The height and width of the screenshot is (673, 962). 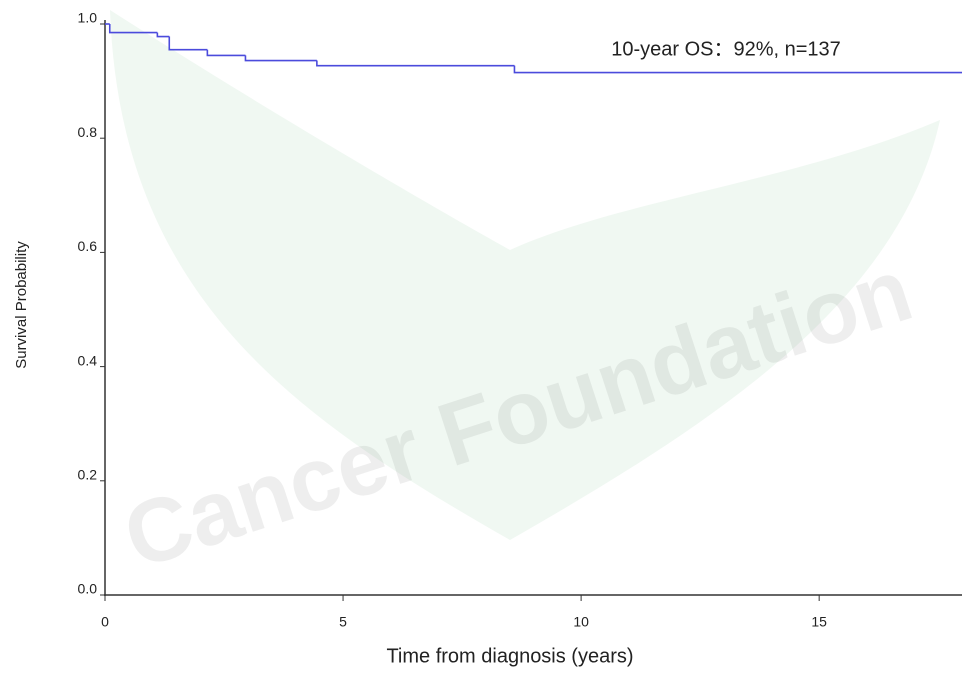 I want to click on annotation: 10-year OS：92%, n=137, so click(x=726, y=49).